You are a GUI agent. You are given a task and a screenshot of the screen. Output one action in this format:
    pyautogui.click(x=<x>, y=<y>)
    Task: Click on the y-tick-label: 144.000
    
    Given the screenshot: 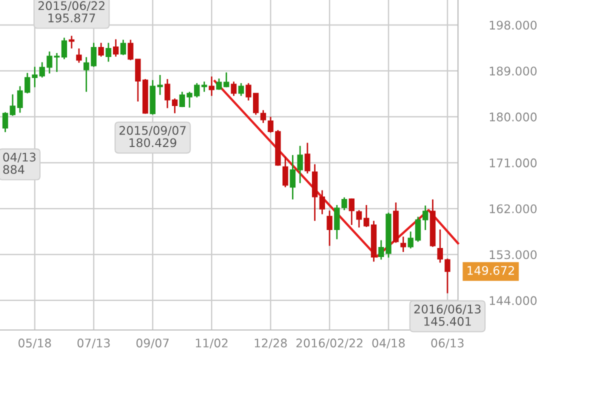 What is the action you would take?
    pyautogui.click(x=513, y=301)
    